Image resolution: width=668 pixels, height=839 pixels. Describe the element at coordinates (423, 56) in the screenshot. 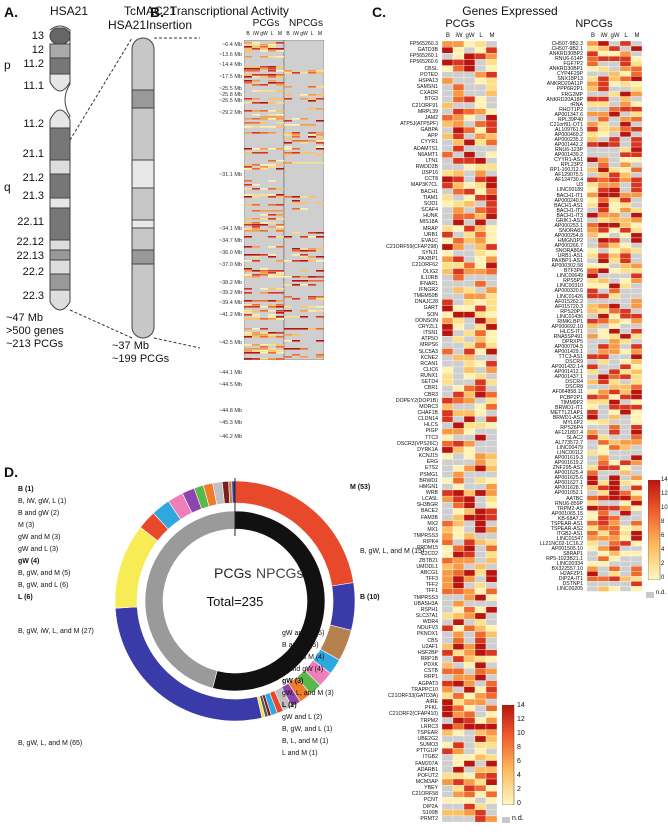

I see `gene-label: FP565260.1` at that location.